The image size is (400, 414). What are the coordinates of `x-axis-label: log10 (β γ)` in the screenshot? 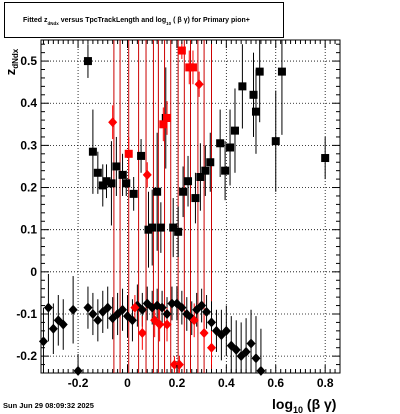 It's located at (304, 405).